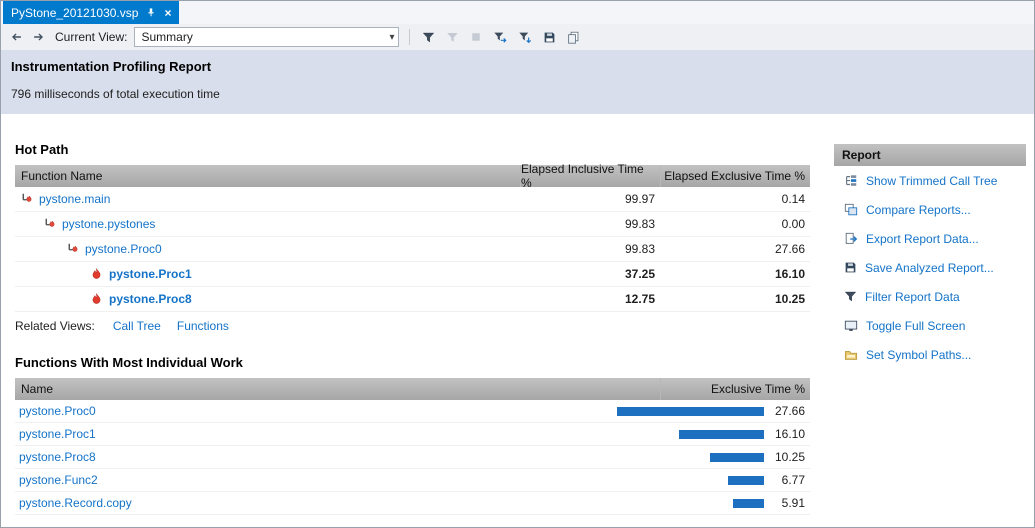 This screenshot has height=528, width=1035. Describe the element at coordinates (412, 411) in the screenshot. I see `individual-work-row: pystone.Proc0 27.66` at that location.